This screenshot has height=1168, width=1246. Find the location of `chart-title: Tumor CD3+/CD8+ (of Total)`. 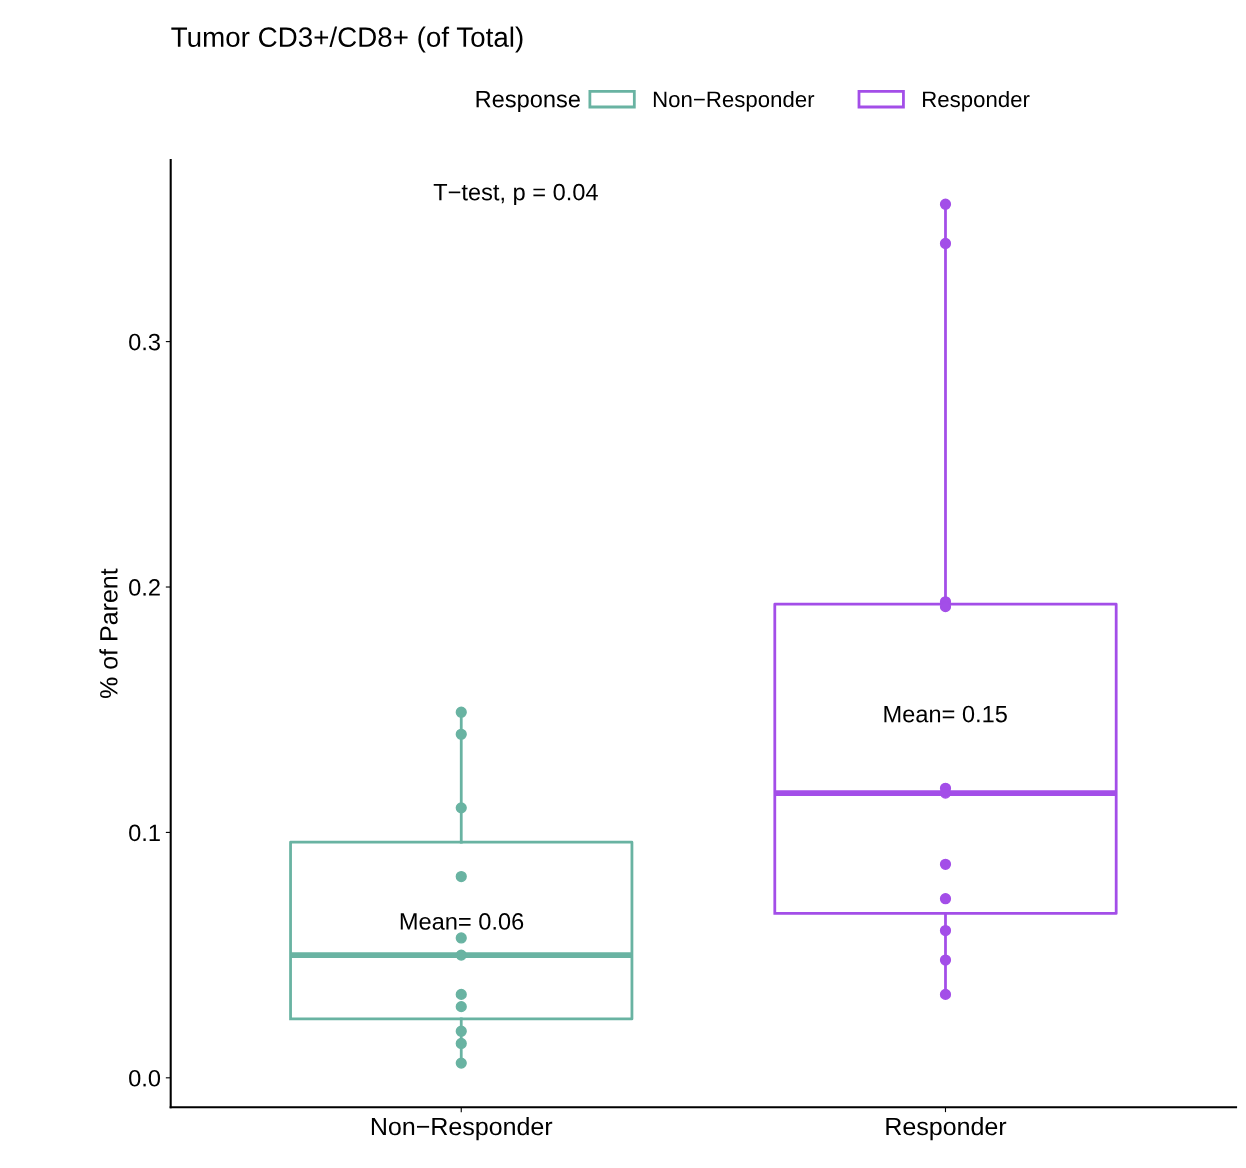

chart-title: Tumor CD3+/CD8+ (of Total) is located at coordinates (347, 39).